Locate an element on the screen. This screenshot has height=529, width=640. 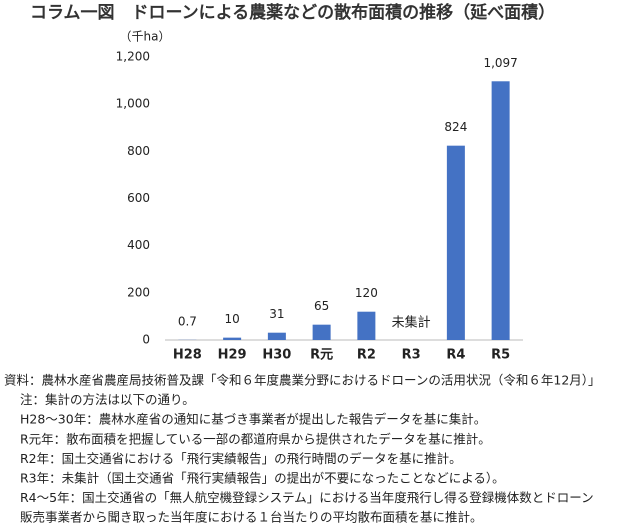
value-label: 120 is located at coordinates (366, 293).